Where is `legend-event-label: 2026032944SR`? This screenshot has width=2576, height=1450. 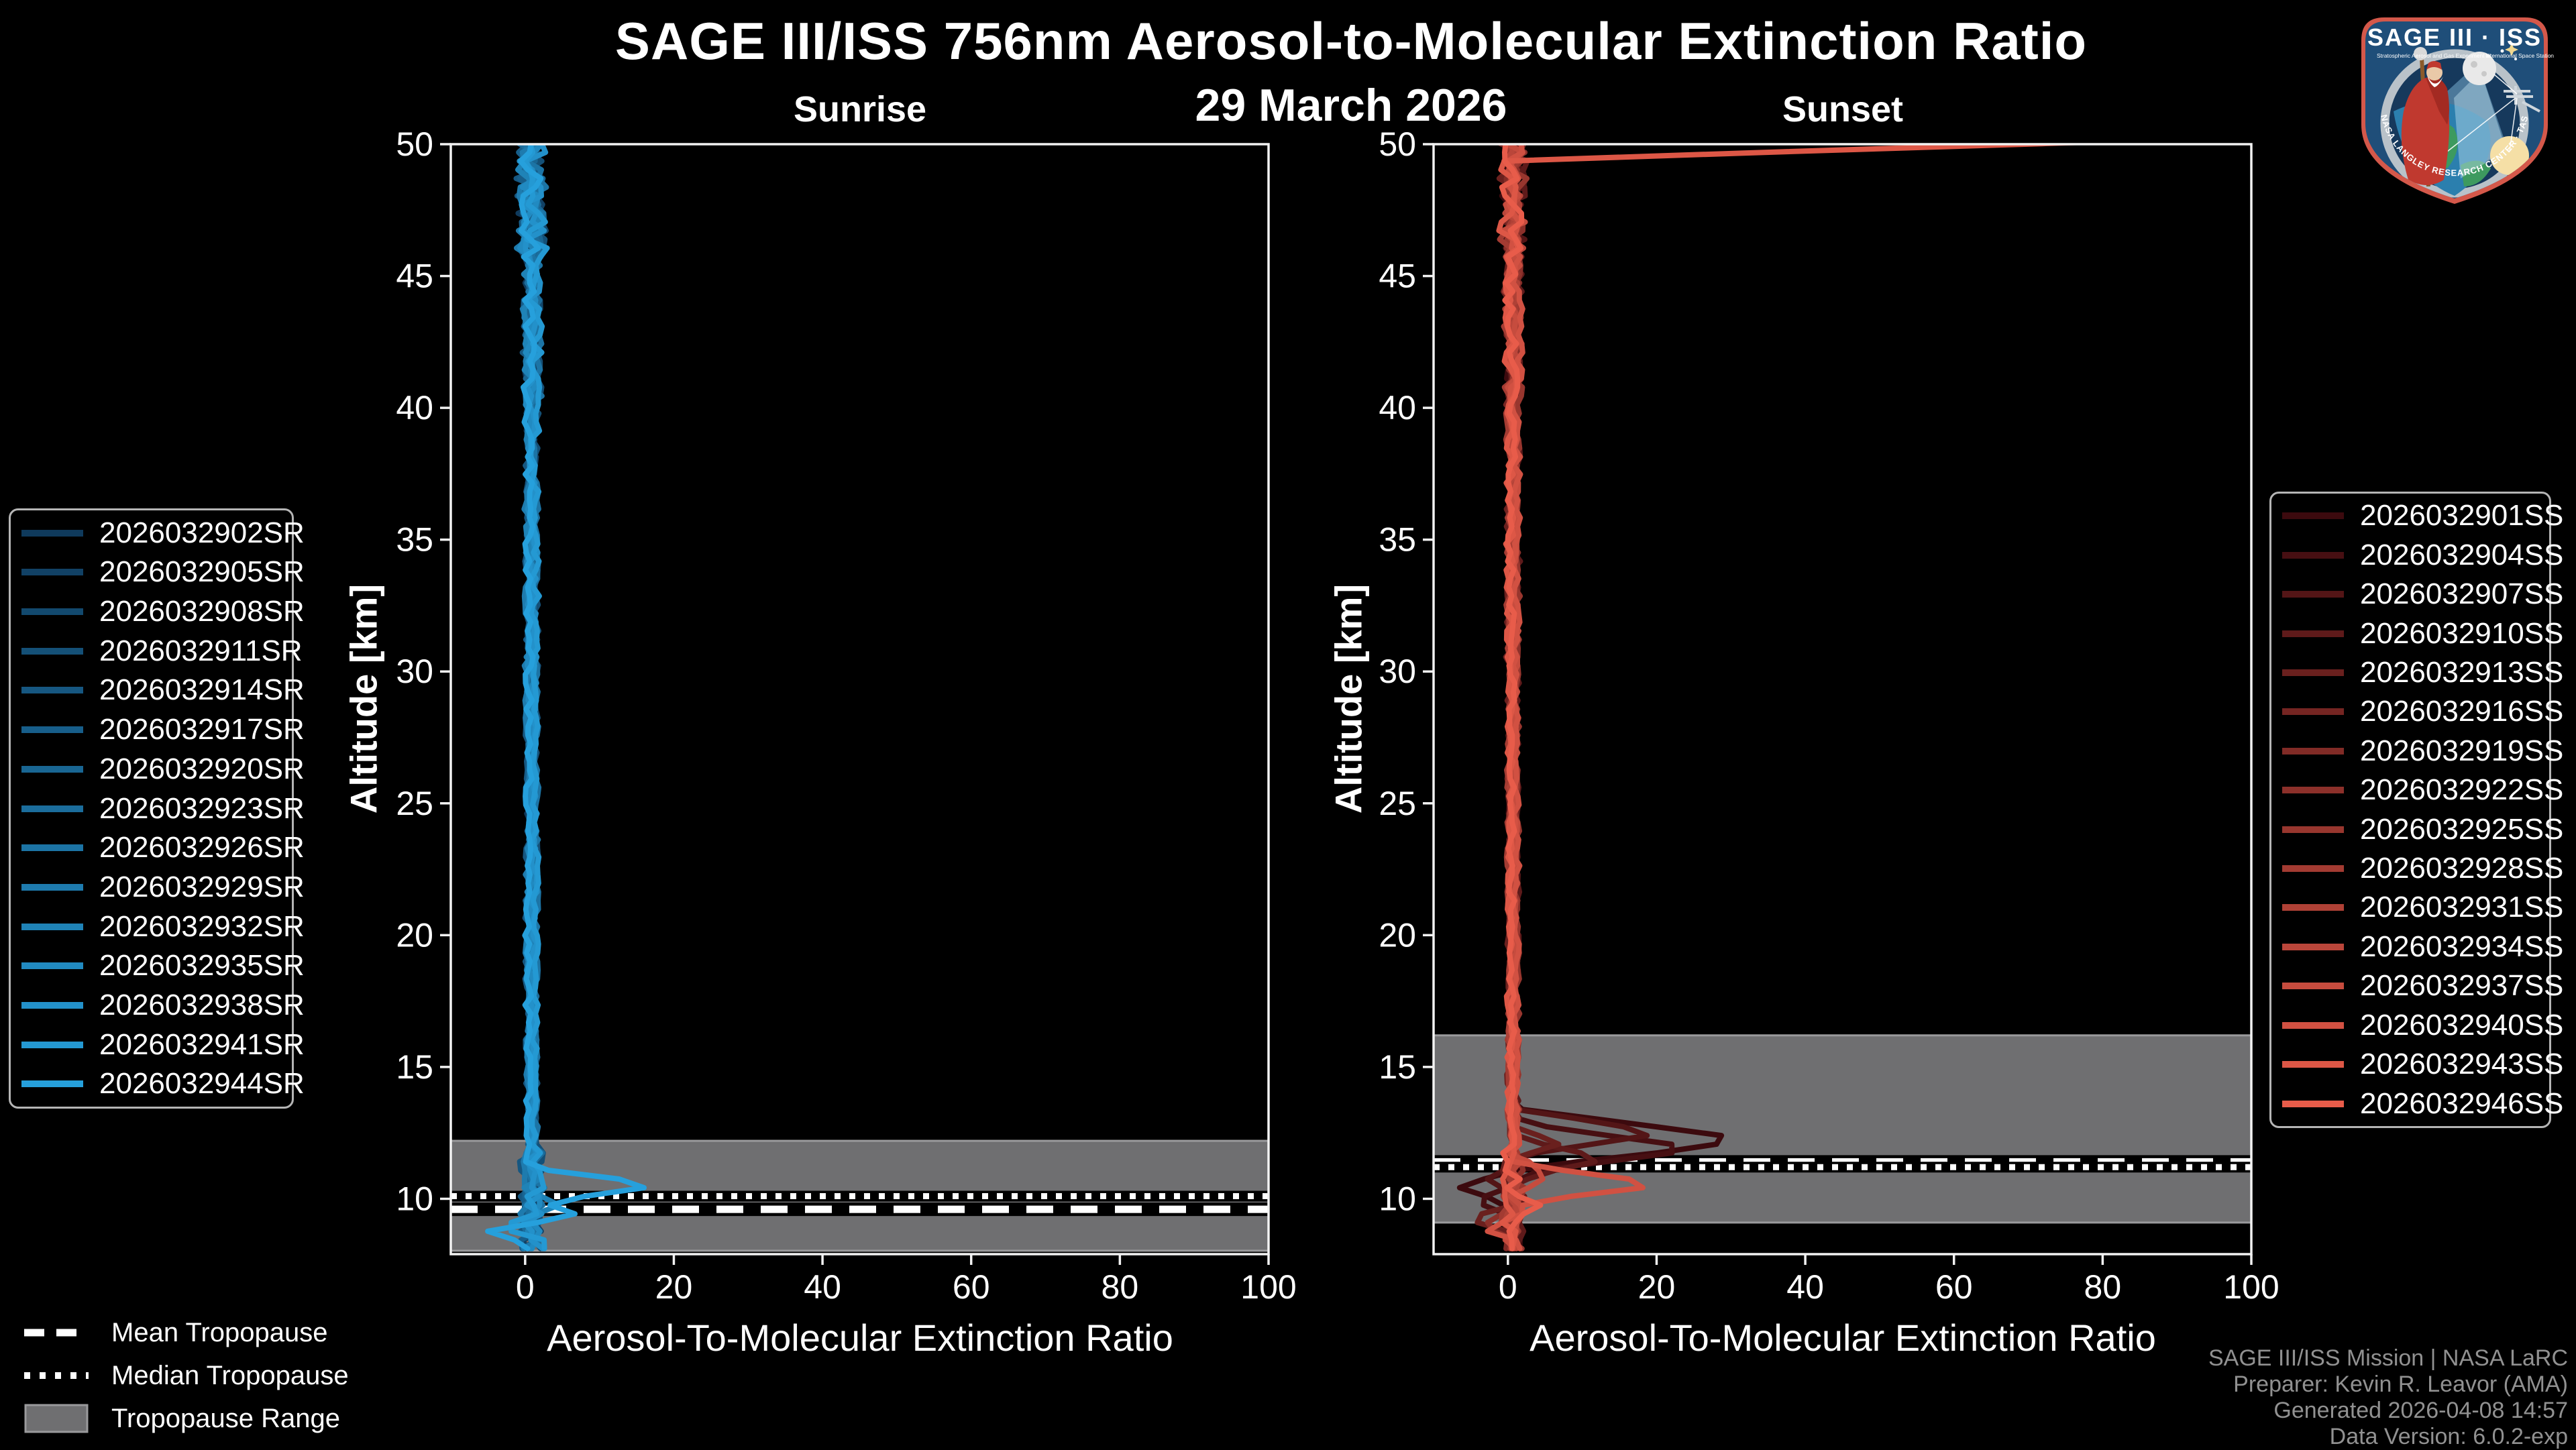 legend-event-label: 2026032944SR is located at coordinates (202, 1084).